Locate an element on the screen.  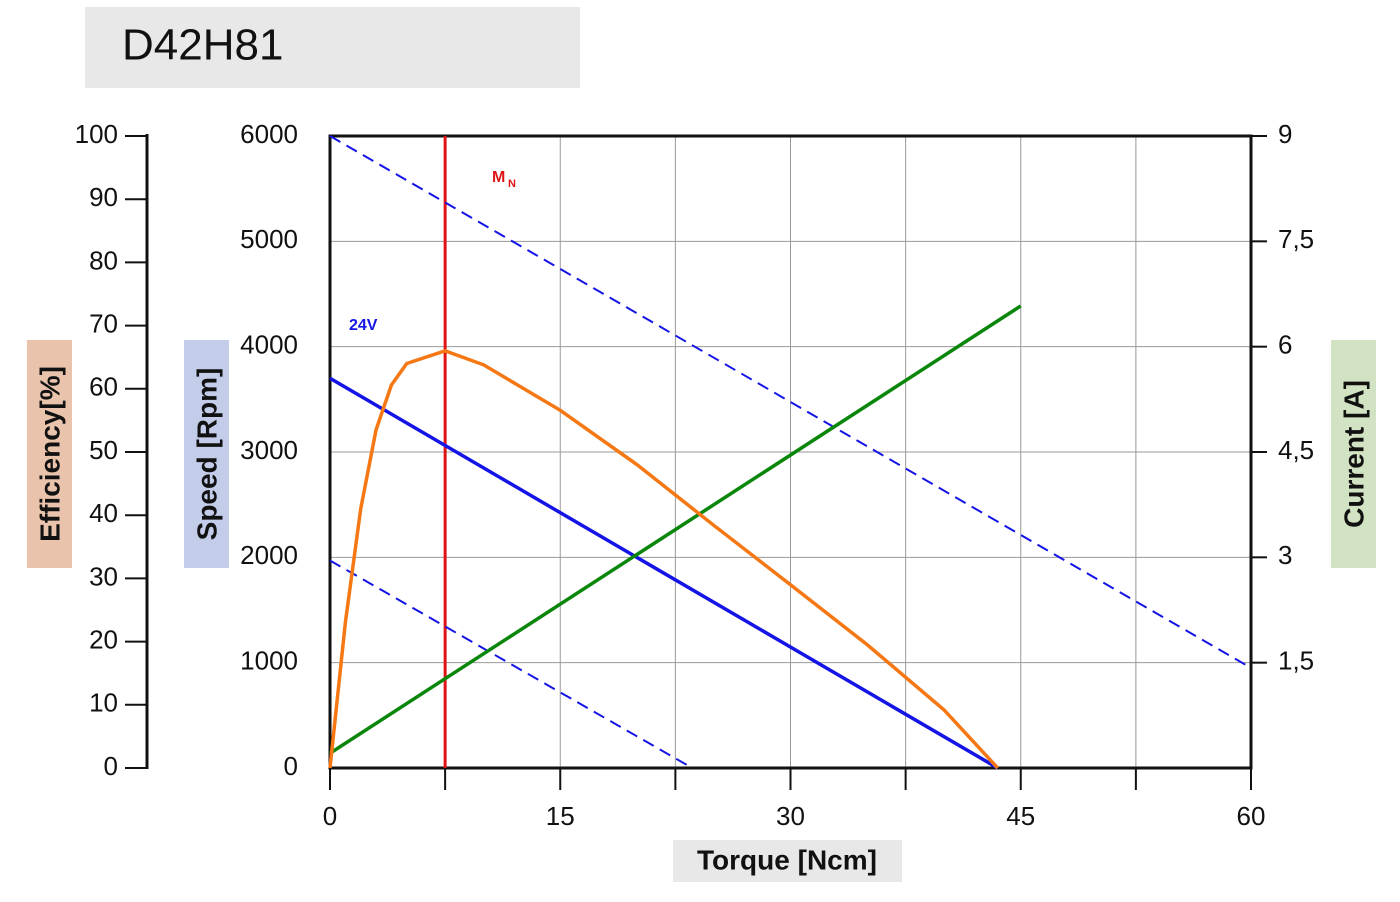
efficiency-label-box is located at coordinates (49, 454).